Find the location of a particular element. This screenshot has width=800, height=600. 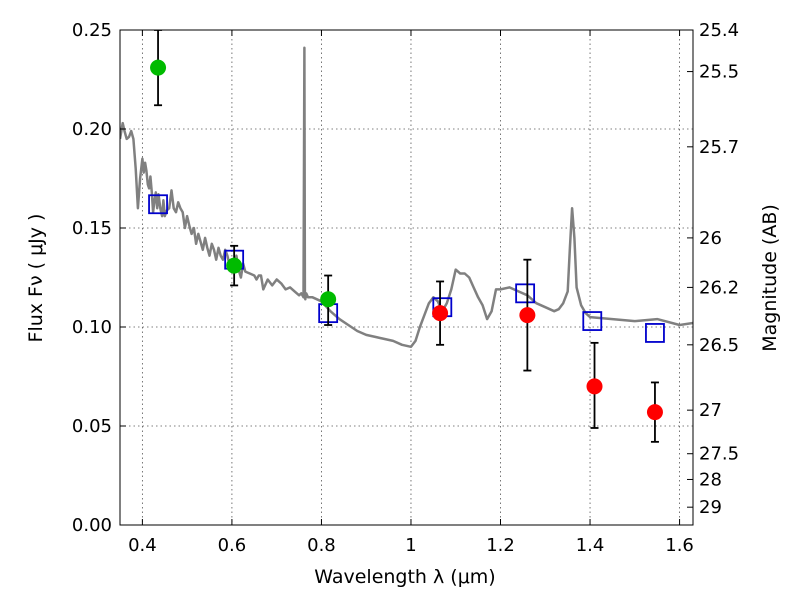

x-tick-label: 1.2 is located at coordinates (500, 545).